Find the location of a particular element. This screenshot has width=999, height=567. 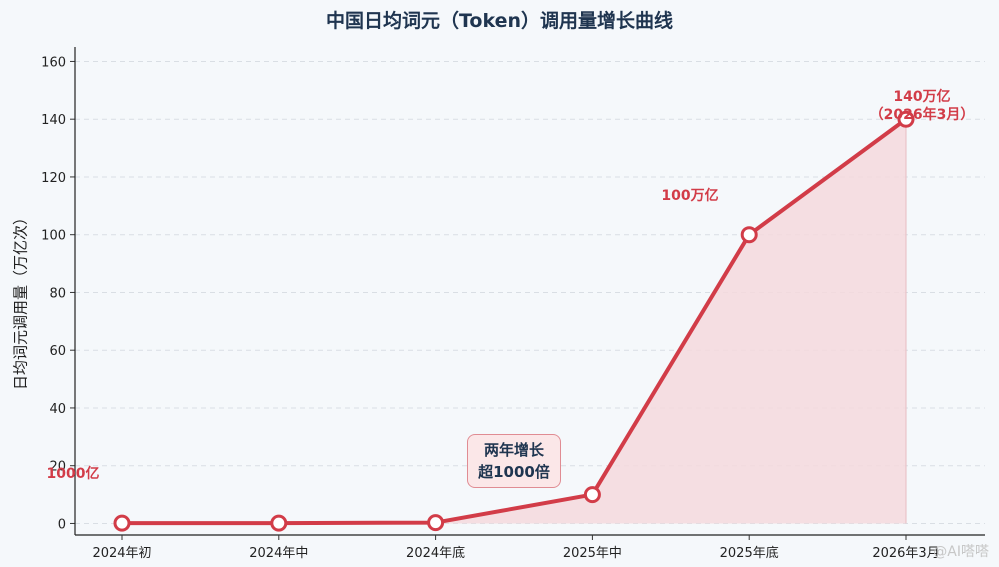

annotation-peak-date: （2026年3月） is located at coordinates (922, 114).